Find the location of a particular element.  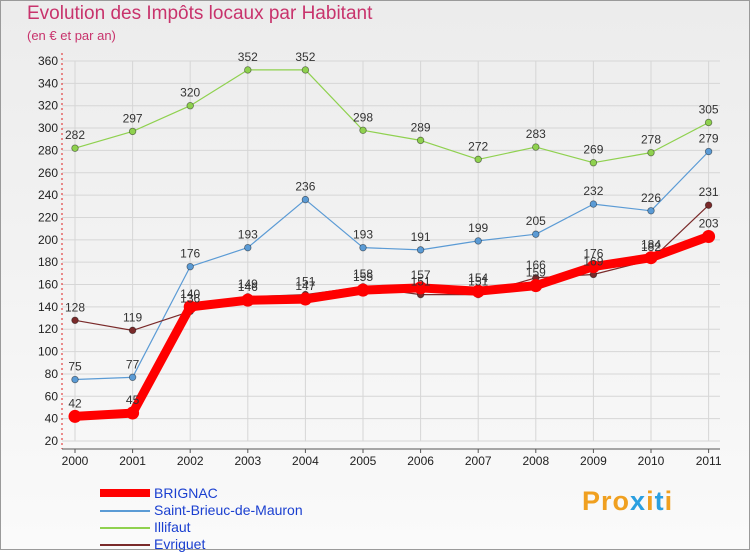

data-label-illifaut: 320 is located at coordinates (190, 93).